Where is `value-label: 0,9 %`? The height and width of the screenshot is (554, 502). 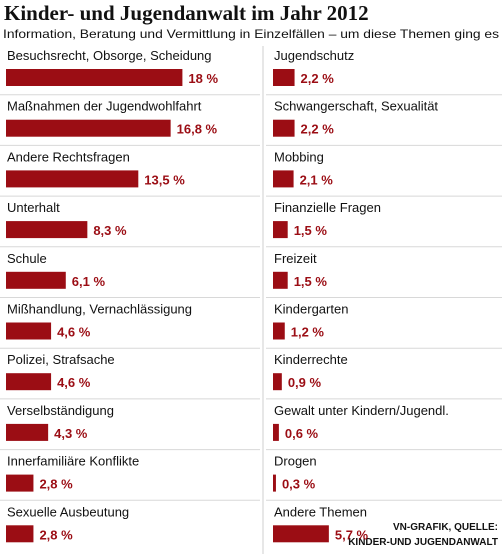 value-label: 0,9 % is located at coordinates (305, 382).